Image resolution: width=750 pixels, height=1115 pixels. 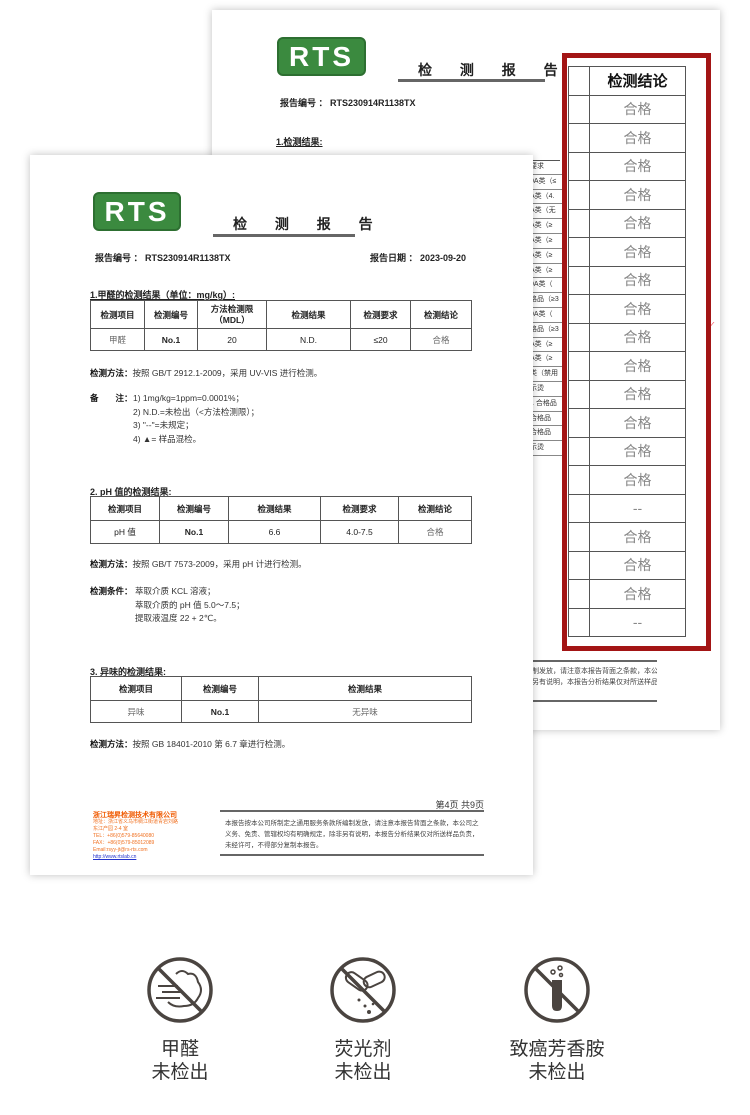 I want to click on no-formaldehyde-icon, so click(x=180, y=990).